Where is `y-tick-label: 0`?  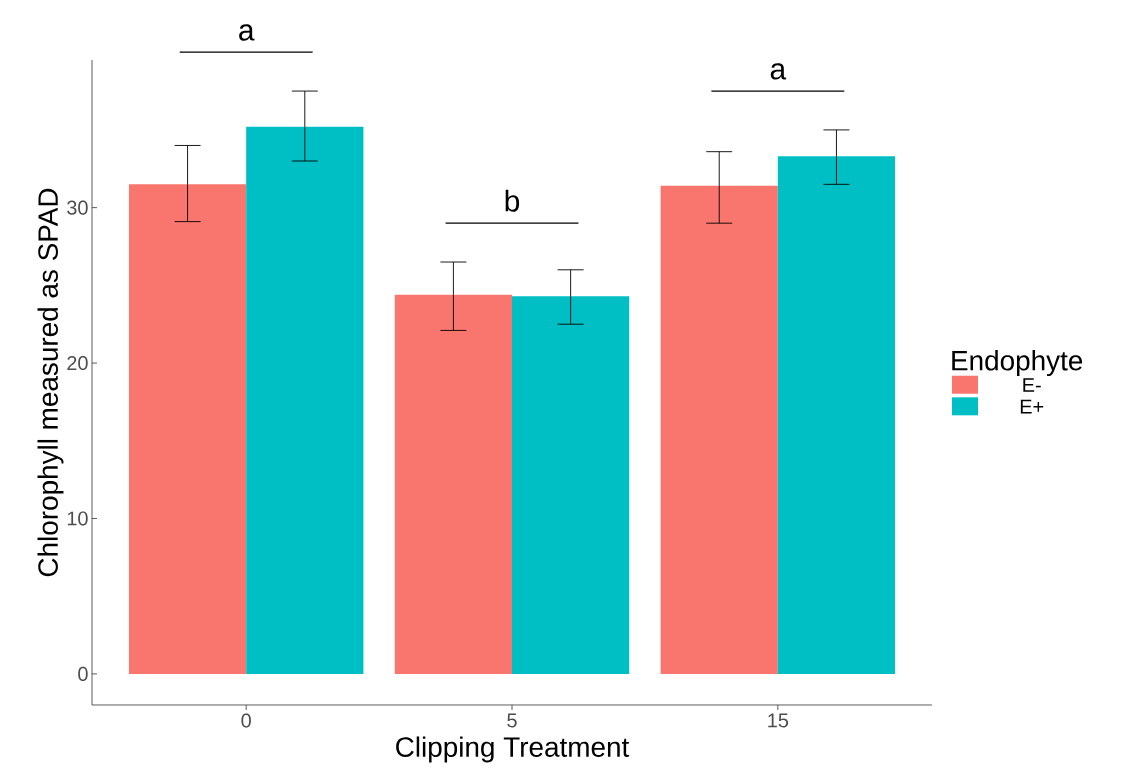
y-tick-label: 0 is located at coordinates (83, 673).